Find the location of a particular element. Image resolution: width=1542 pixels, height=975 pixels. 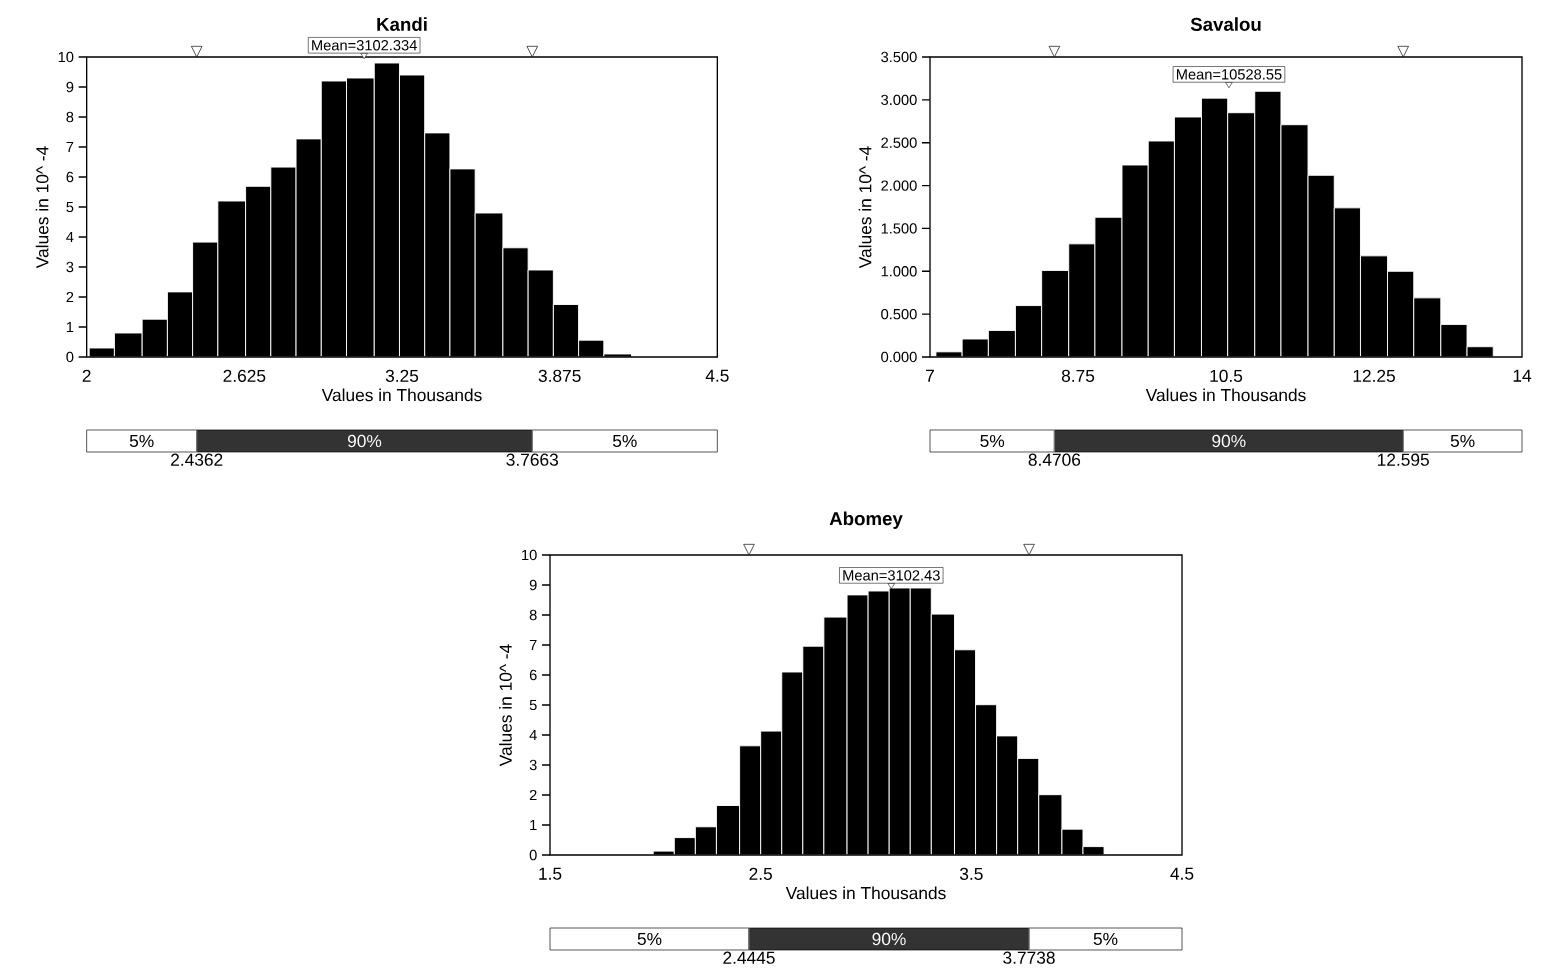

annotation: Mean=3102.43 is located at coordinates (891, 575).